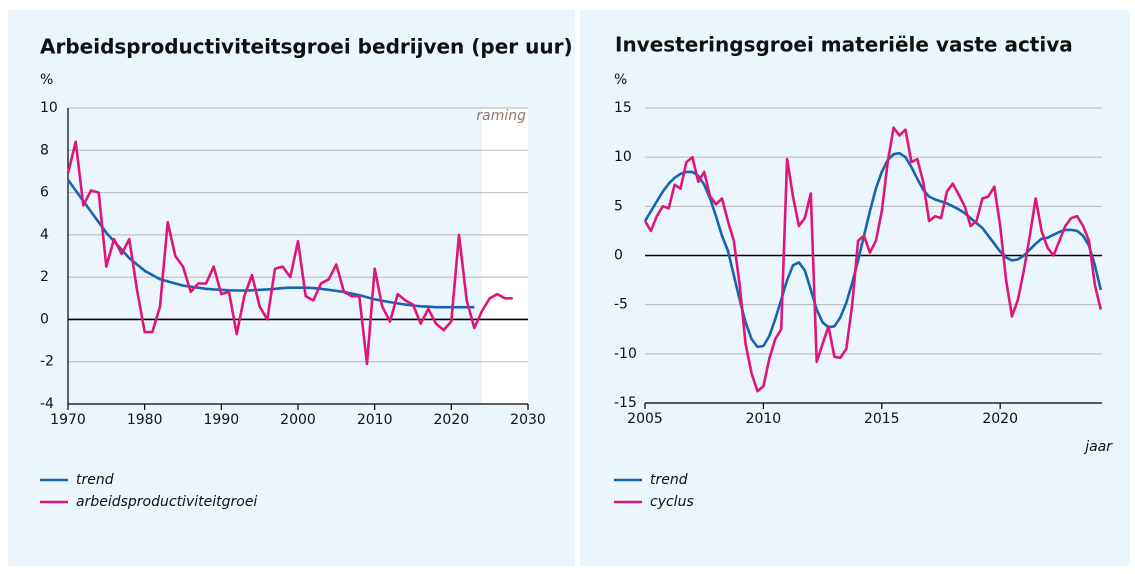  What do you see at coordinates (1098, 447) in the screenshot?
I see `x-axis-label: jaar` at bounding box center [1098, 447].